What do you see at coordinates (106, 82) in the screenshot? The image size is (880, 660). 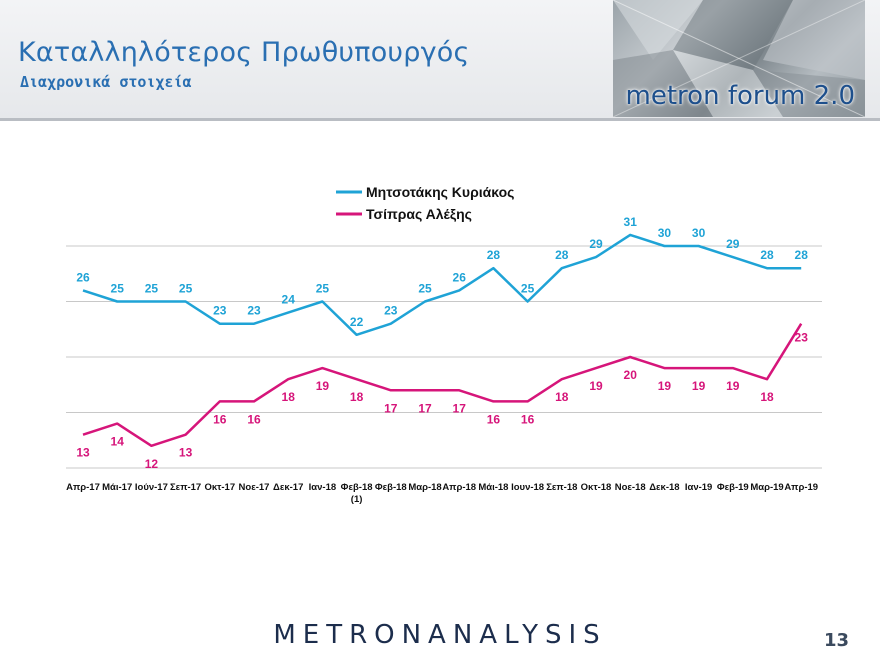 I see `page-subtitle: Διαχρονικά στοιχεία` at bounding box center [106, 82].